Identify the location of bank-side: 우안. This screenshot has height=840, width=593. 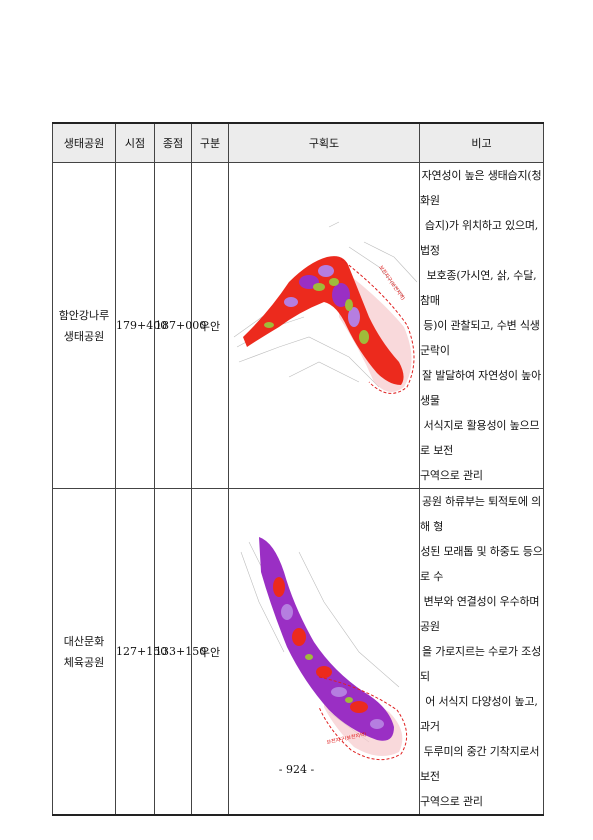
(210, 325).